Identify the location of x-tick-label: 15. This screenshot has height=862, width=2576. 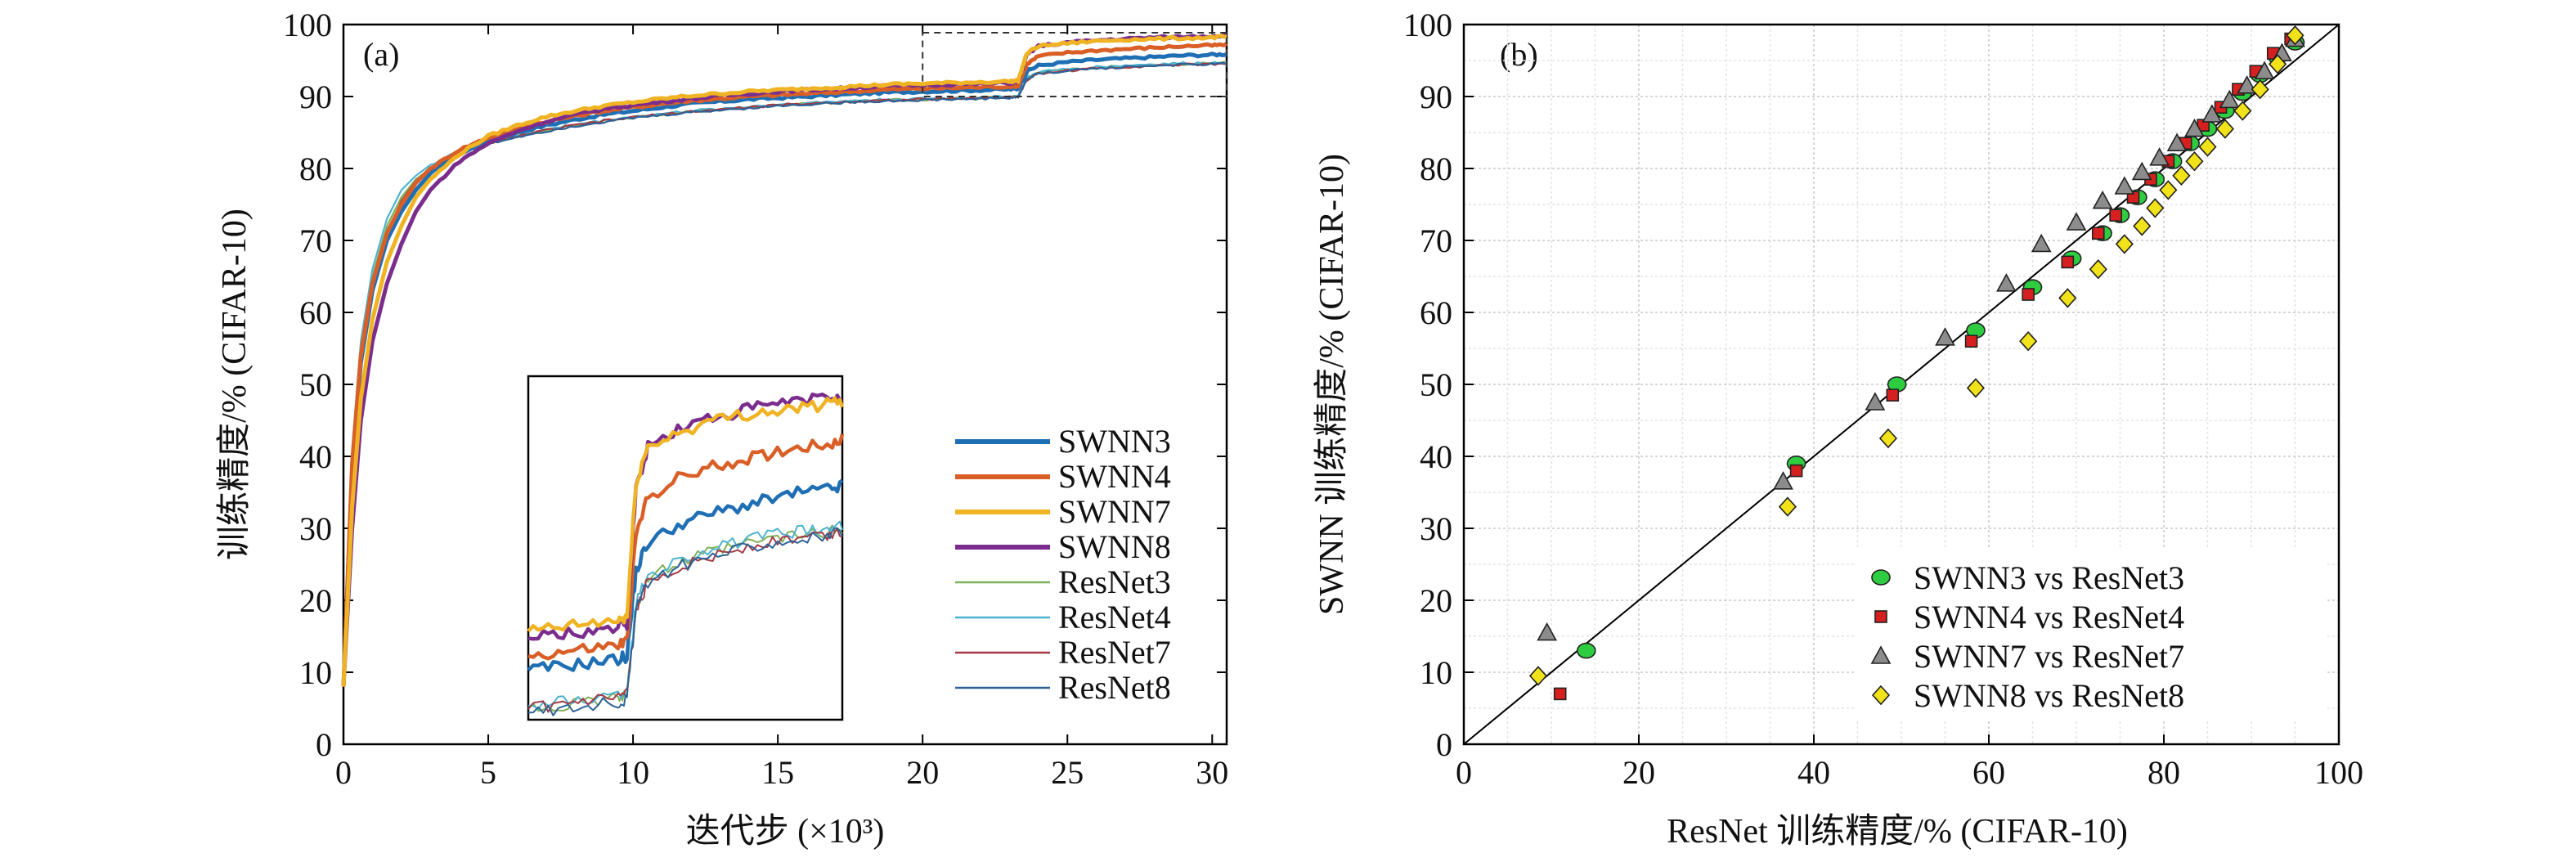
(777, 772).